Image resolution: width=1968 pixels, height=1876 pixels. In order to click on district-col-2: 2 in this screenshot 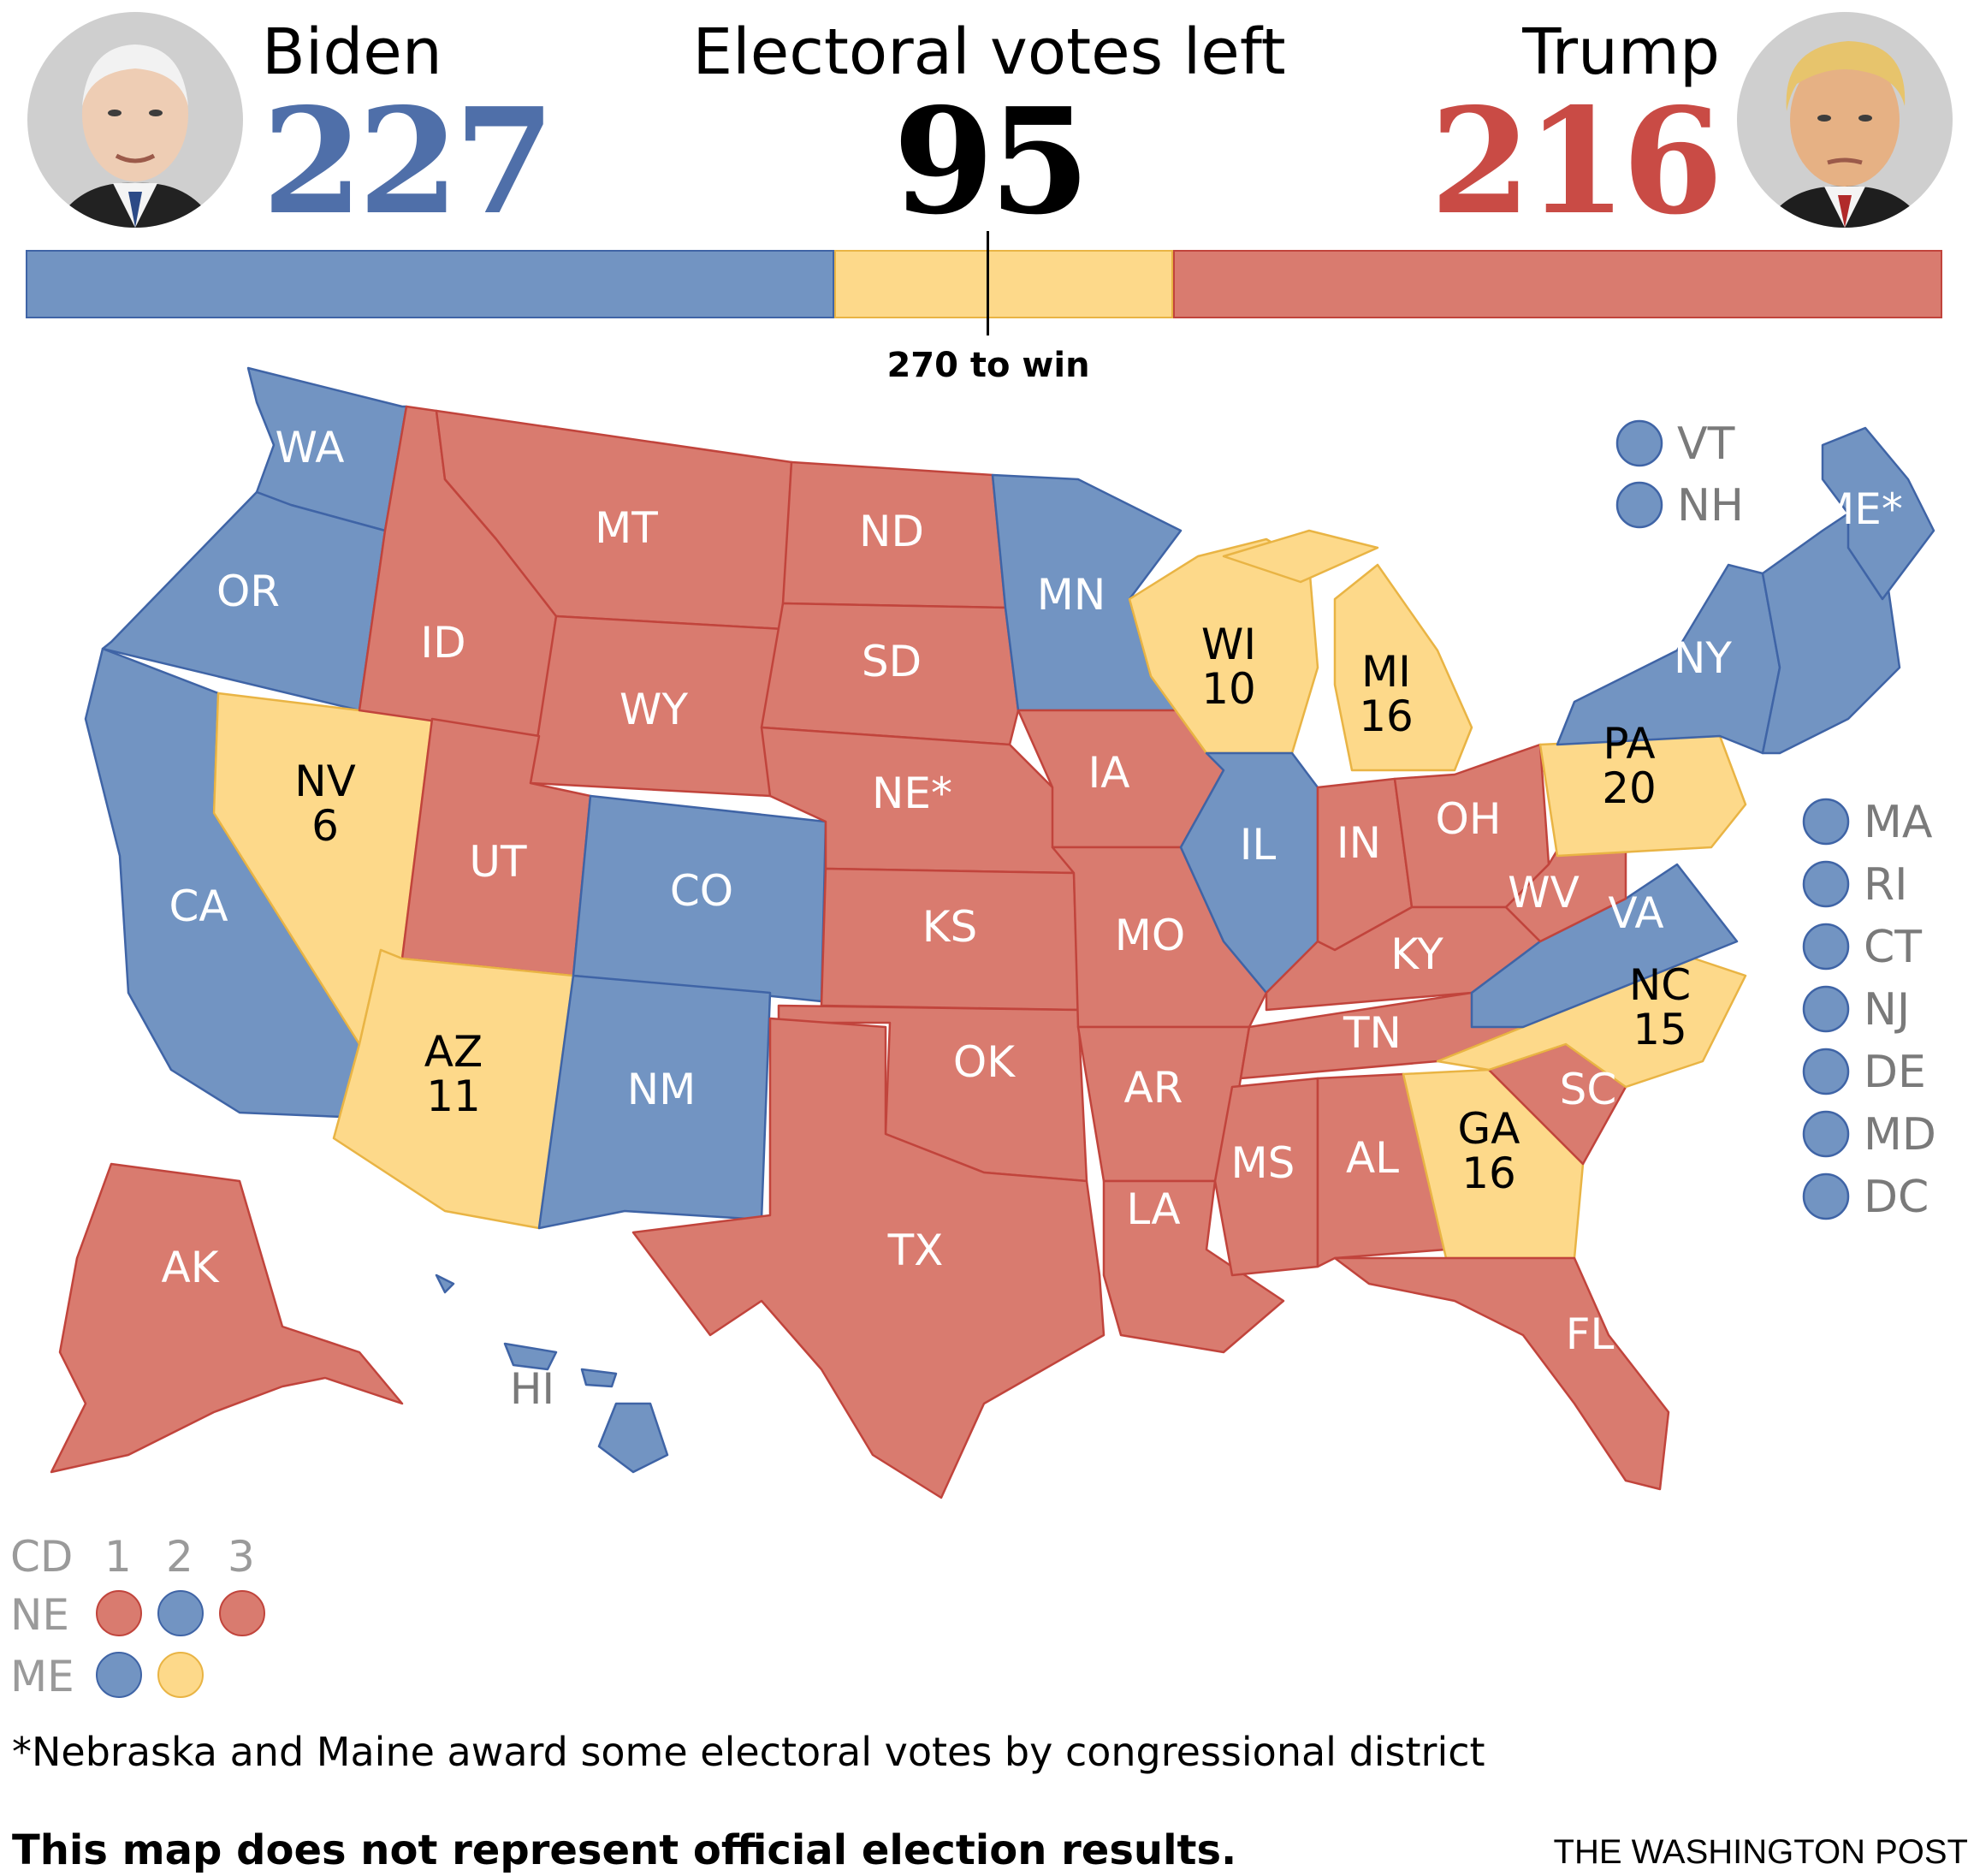, I will do `click(179, 1557)`.